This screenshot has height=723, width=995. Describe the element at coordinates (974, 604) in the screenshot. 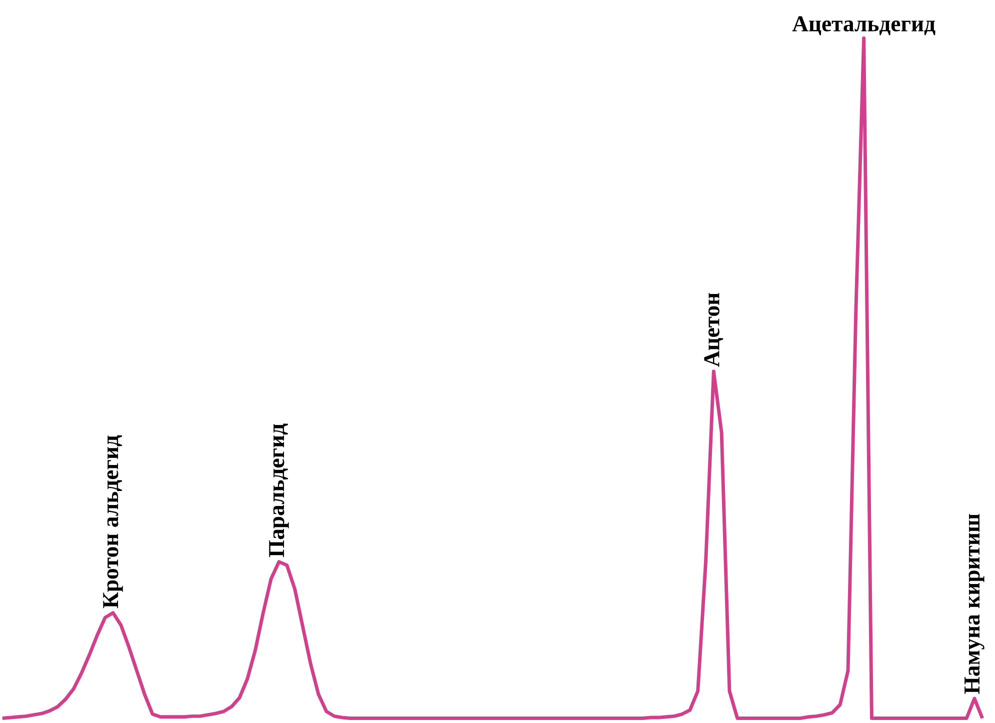

I see `annotation: Намуна киритиш` at that location.